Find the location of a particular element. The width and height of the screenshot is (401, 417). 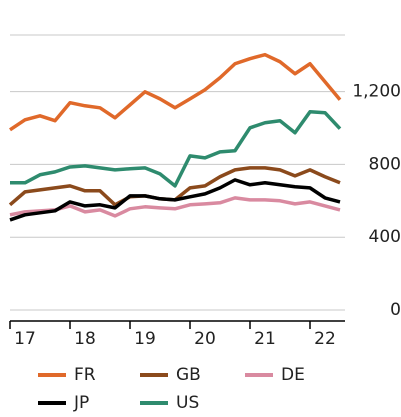

x-tick-label: 17 is located at coordinates (25, 339).